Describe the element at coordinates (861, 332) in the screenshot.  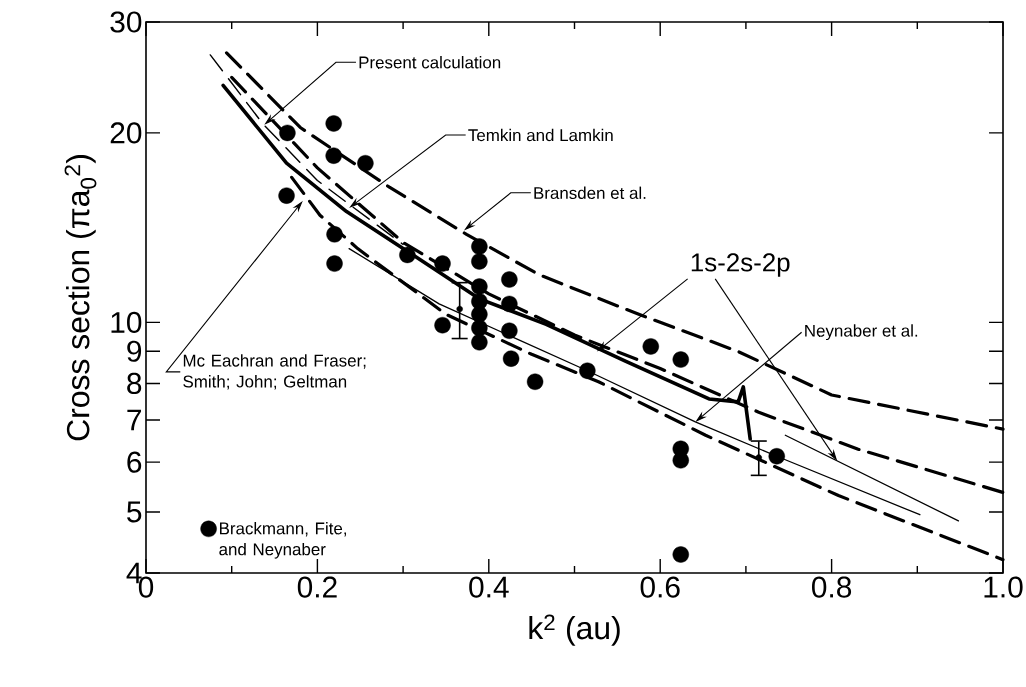
I see `annotation: Neynaber et al.` at that location.